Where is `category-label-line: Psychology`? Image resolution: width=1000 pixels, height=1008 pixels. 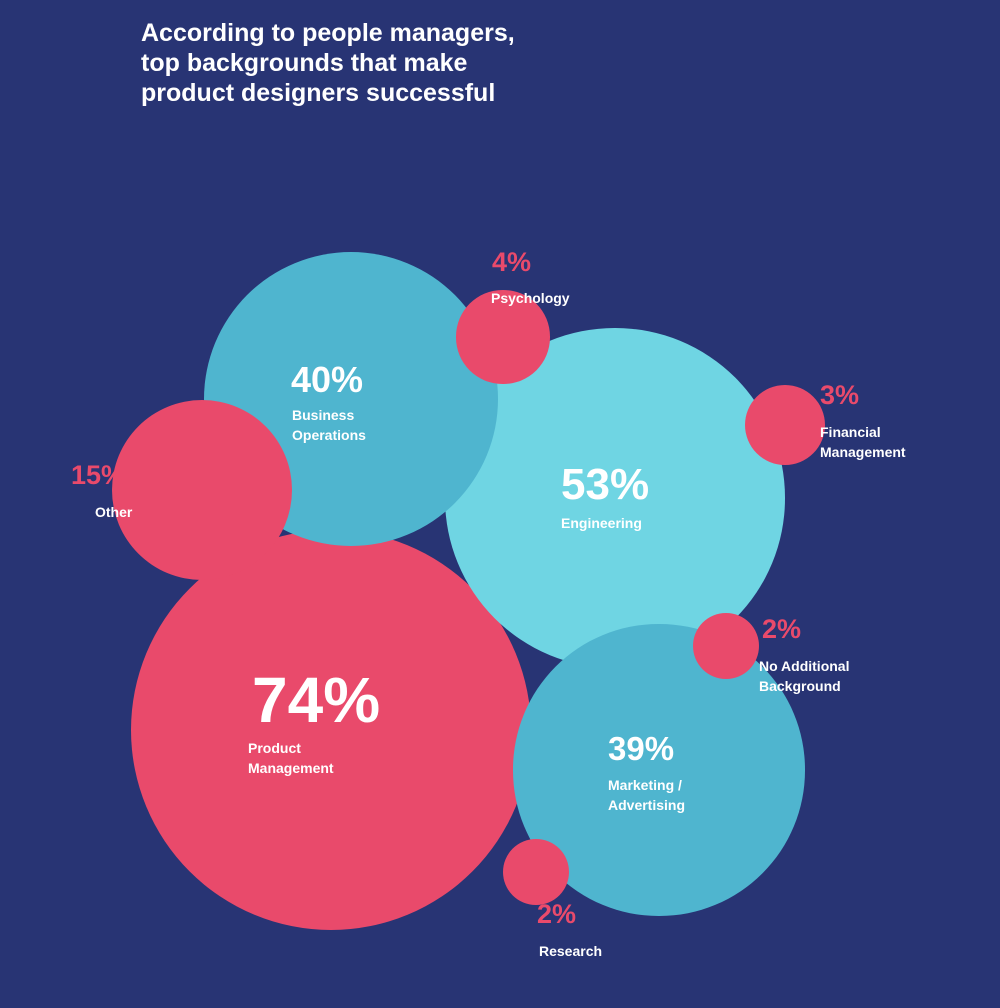 category-label-line: Psychology is located at coordinates (530, 298).